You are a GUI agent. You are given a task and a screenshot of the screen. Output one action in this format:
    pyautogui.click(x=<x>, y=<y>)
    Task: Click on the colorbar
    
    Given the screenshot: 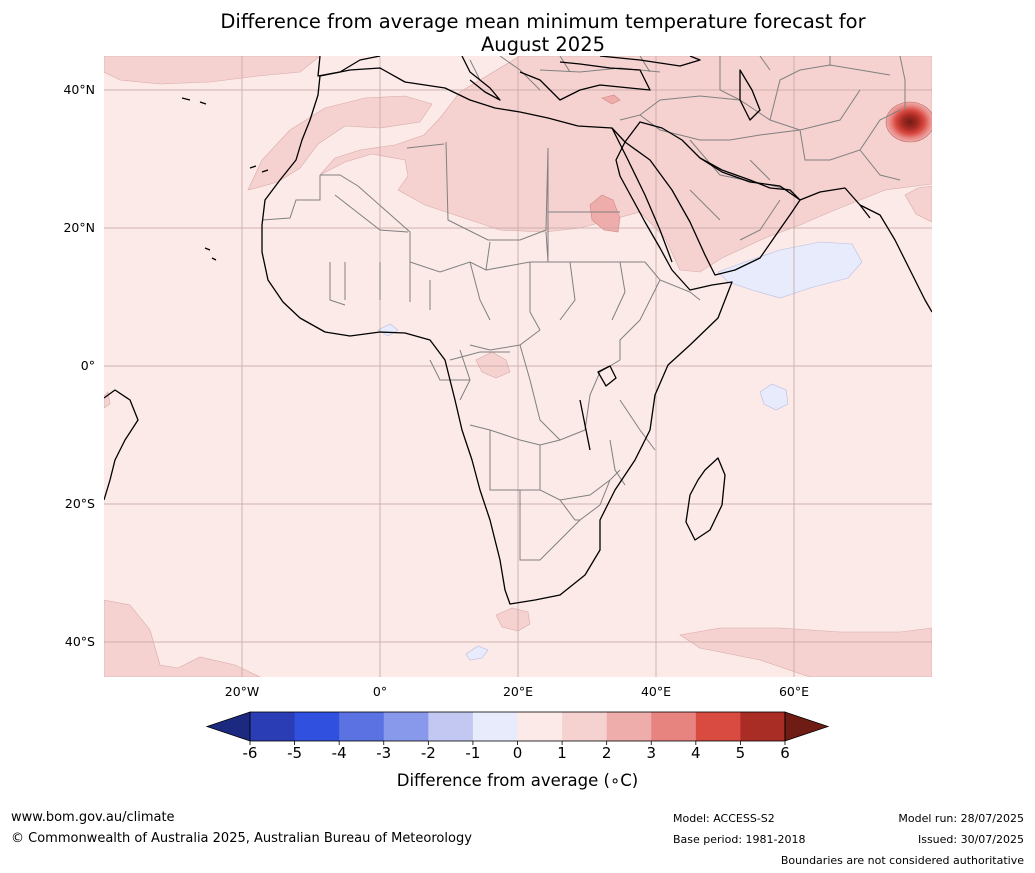 What is the action you would take?
    pyautogui.click(x=517, y=728)
    